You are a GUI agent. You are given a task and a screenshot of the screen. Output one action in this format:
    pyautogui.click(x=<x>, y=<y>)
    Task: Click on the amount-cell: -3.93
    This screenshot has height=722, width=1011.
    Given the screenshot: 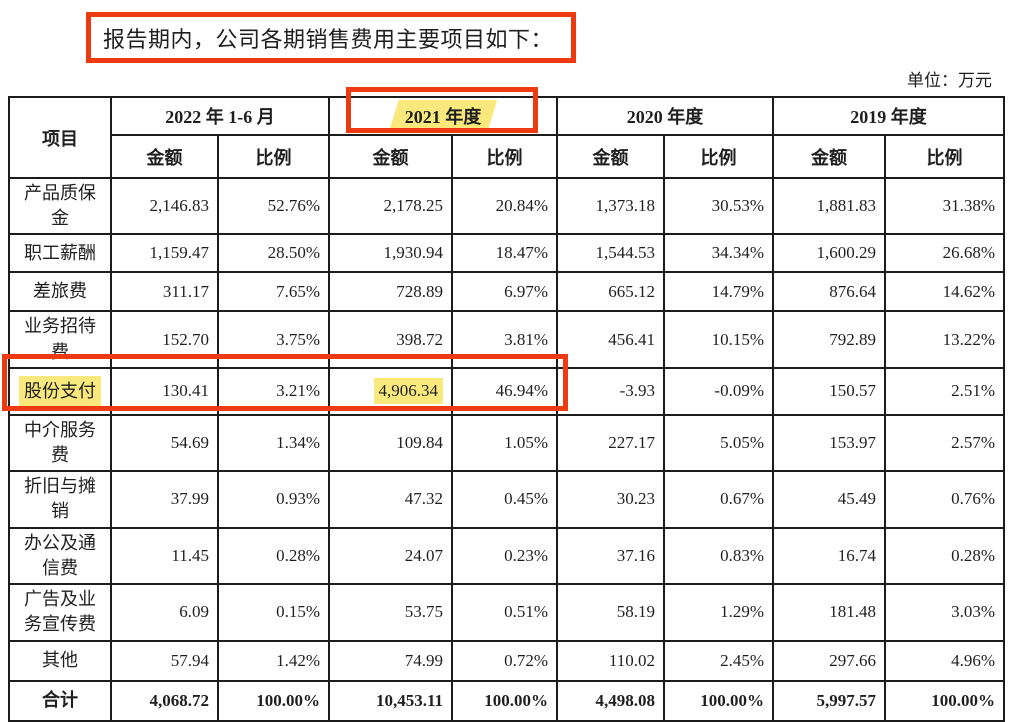 What is the action you would take?
    pyautogui.click(x=610, y=391)
    